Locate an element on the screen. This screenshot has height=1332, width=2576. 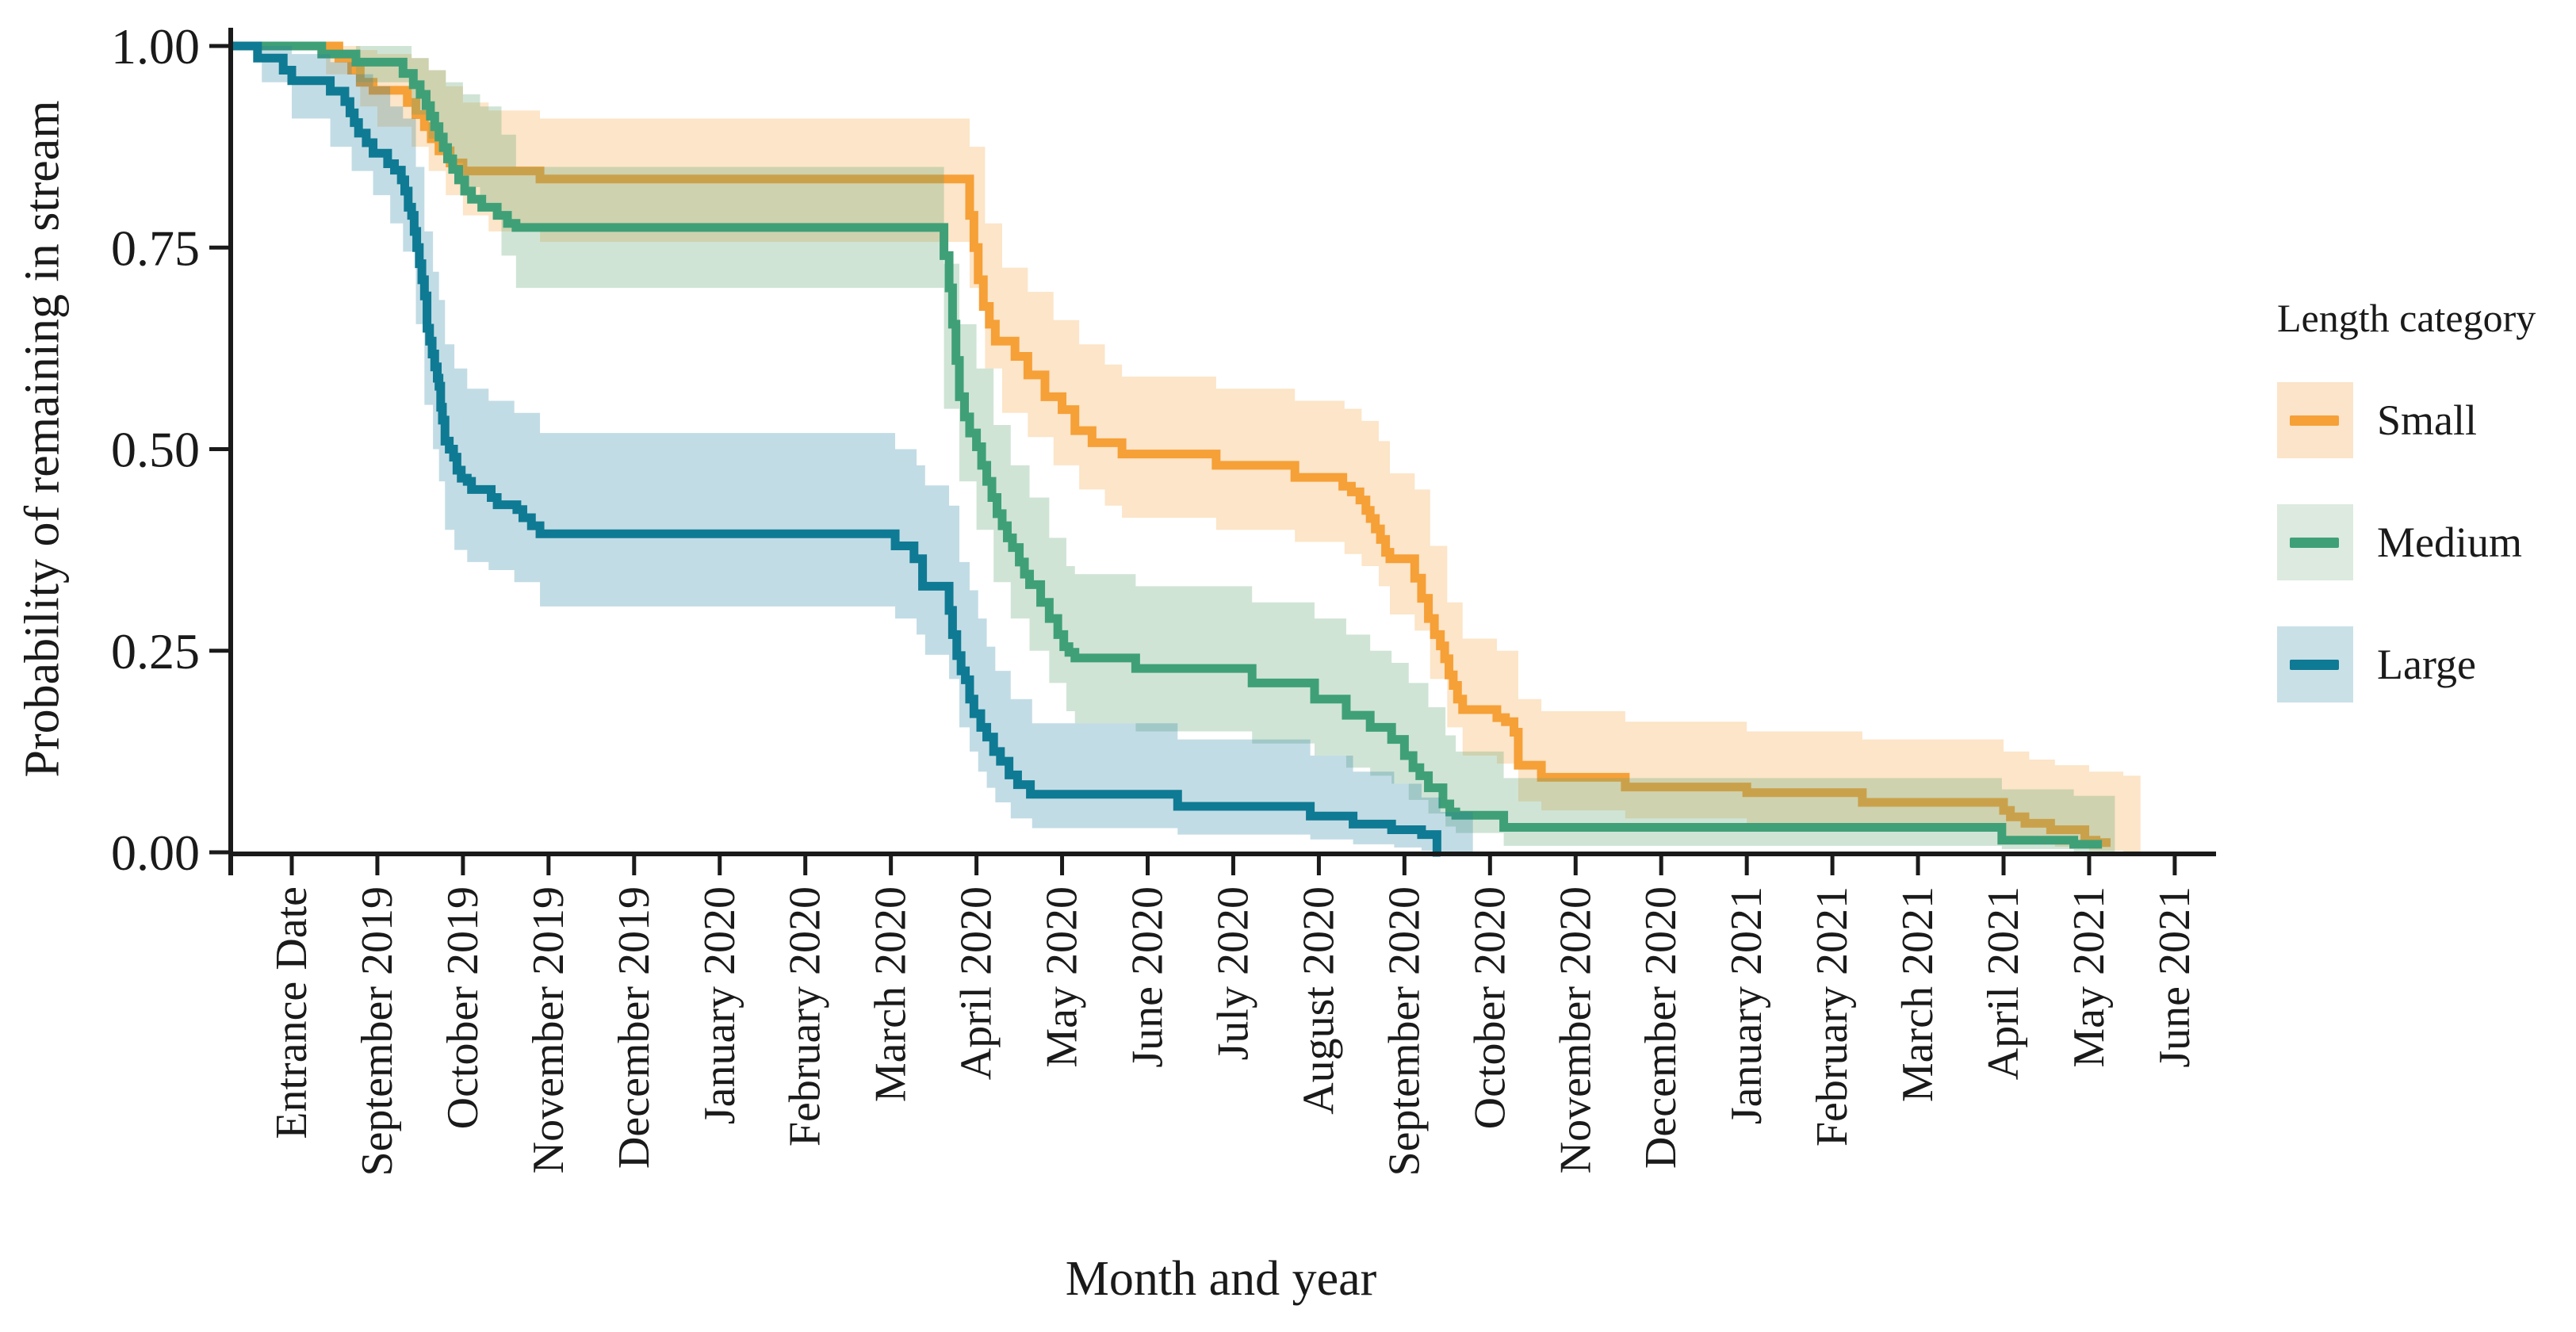
legend-label-large: Large is located at coordinates (2426, 664).